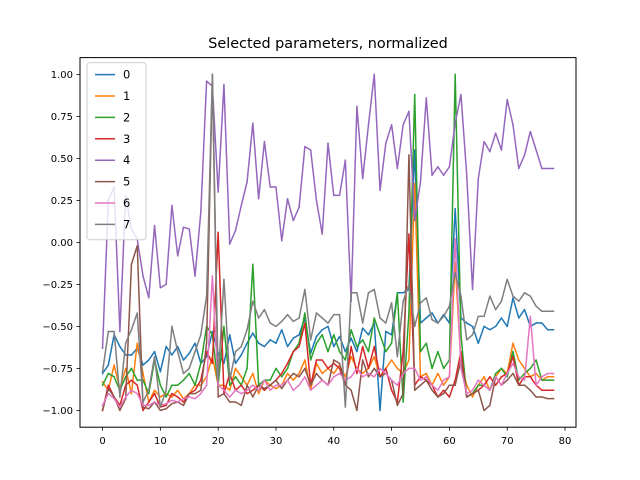  Describe the element at coordinates (218, 441) in the screenshot. I see `x-tick-label: 20` at that location.